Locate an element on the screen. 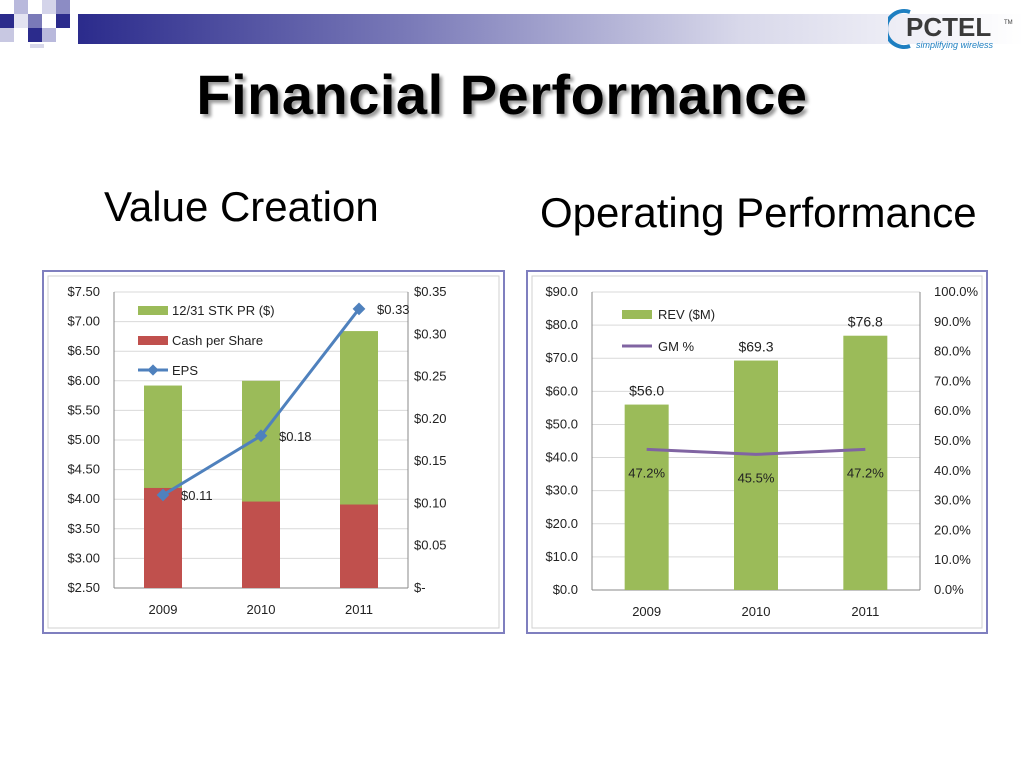 The image size is (1024, 768). eps-data-label: $0.33 is located at coordinates (393, 309).